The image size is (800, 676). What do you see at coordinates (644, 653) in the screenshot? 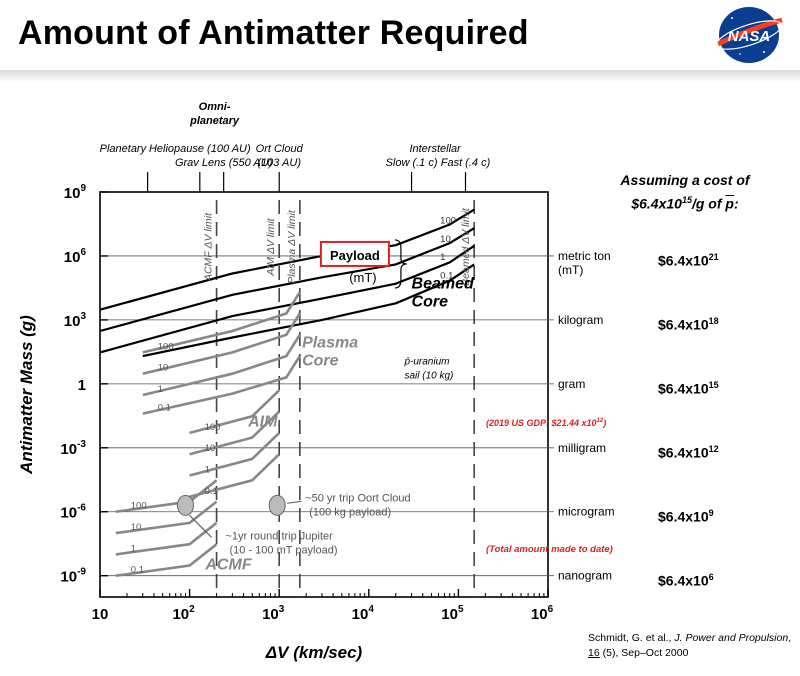
I see `citation-rest: (5), Sep–Oct 2000` at bounding box center [644, 653].